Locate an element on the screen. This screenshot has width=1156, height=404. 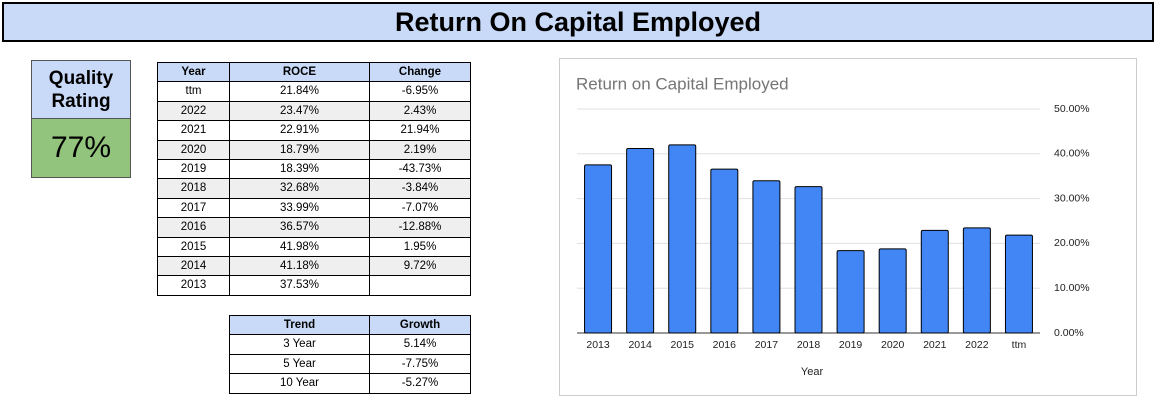
table-cell: 2021 is located at coordinates (193, 130).